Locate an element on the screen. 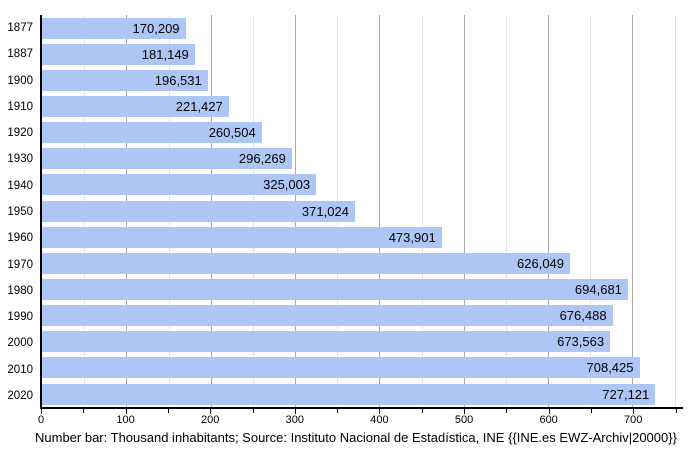 This screenshot has height=450, width=700. bar-value-label: 325,003 is located at coordinates (287, 185).